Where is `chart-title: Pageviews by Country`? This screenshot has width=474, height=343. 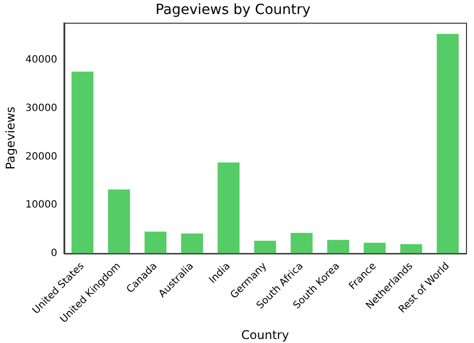
chart-title: Pageviews by Country is located at coordinates (233, 10).